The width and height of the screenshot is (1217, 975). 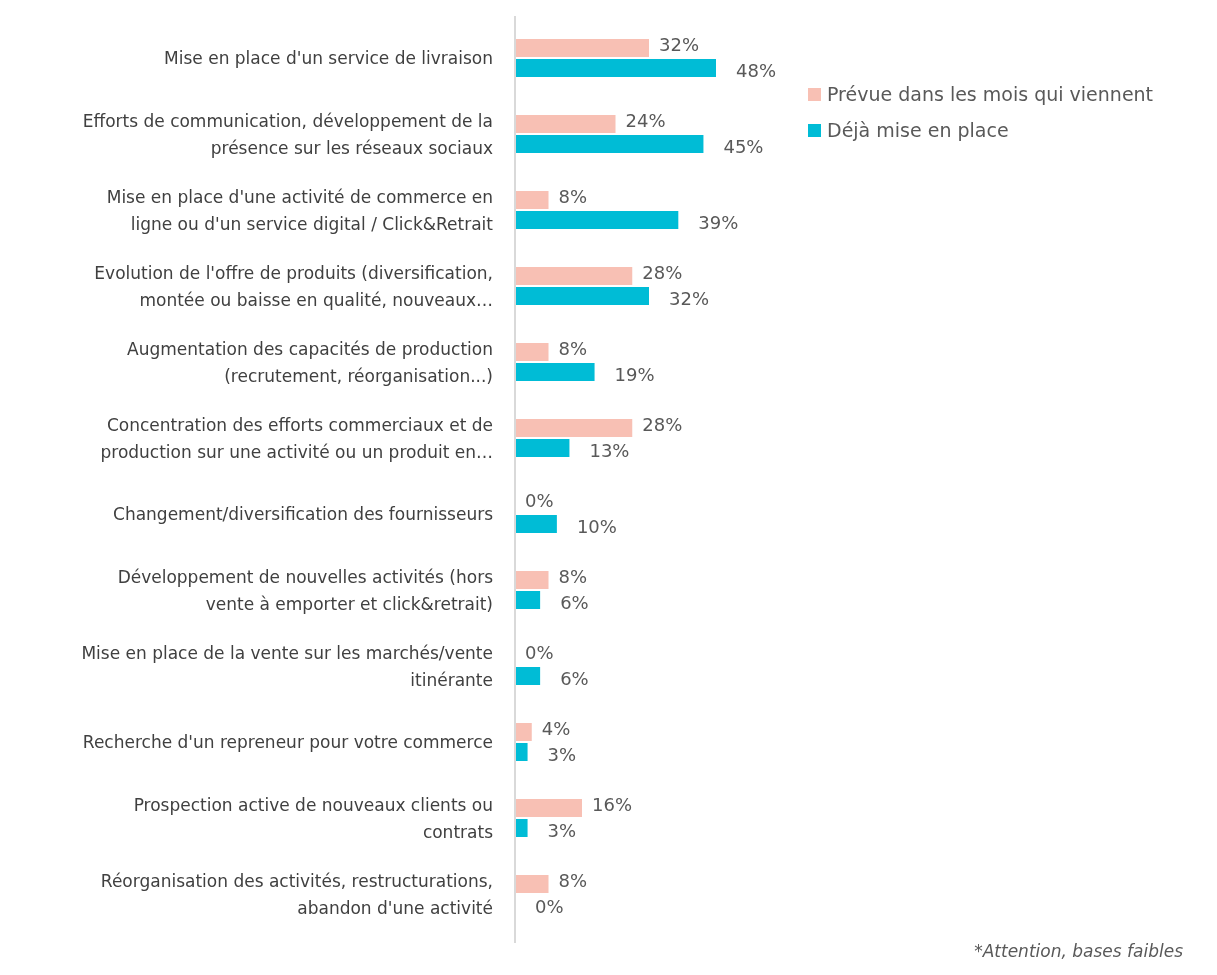 I want to click on data-label: 45%, so click(x=743, y=146).